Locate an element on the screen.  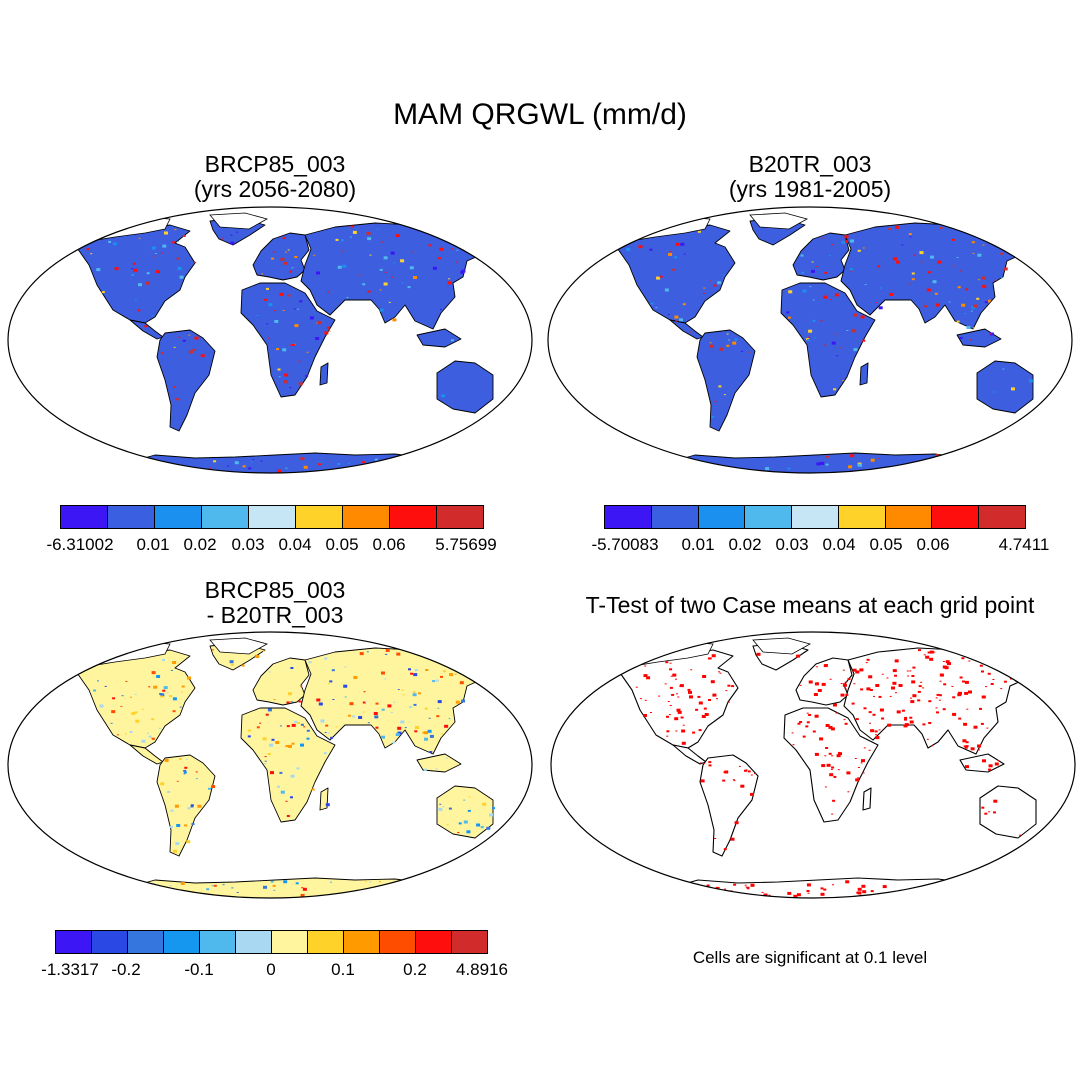
land-madagascar is located at coordinates (864, 374).